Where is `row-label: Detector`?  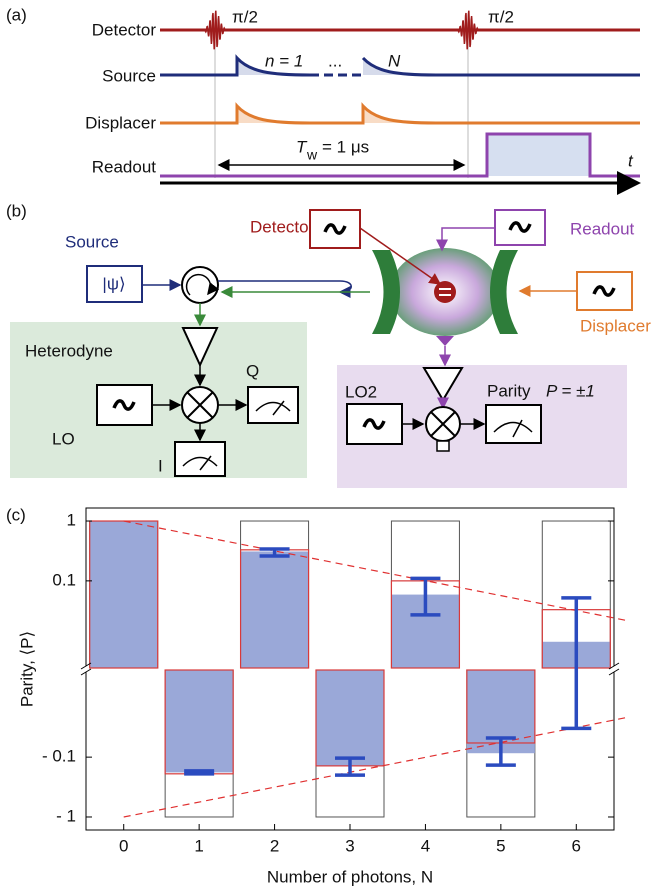
row-label: Detector is located at coordinates (124, 29).